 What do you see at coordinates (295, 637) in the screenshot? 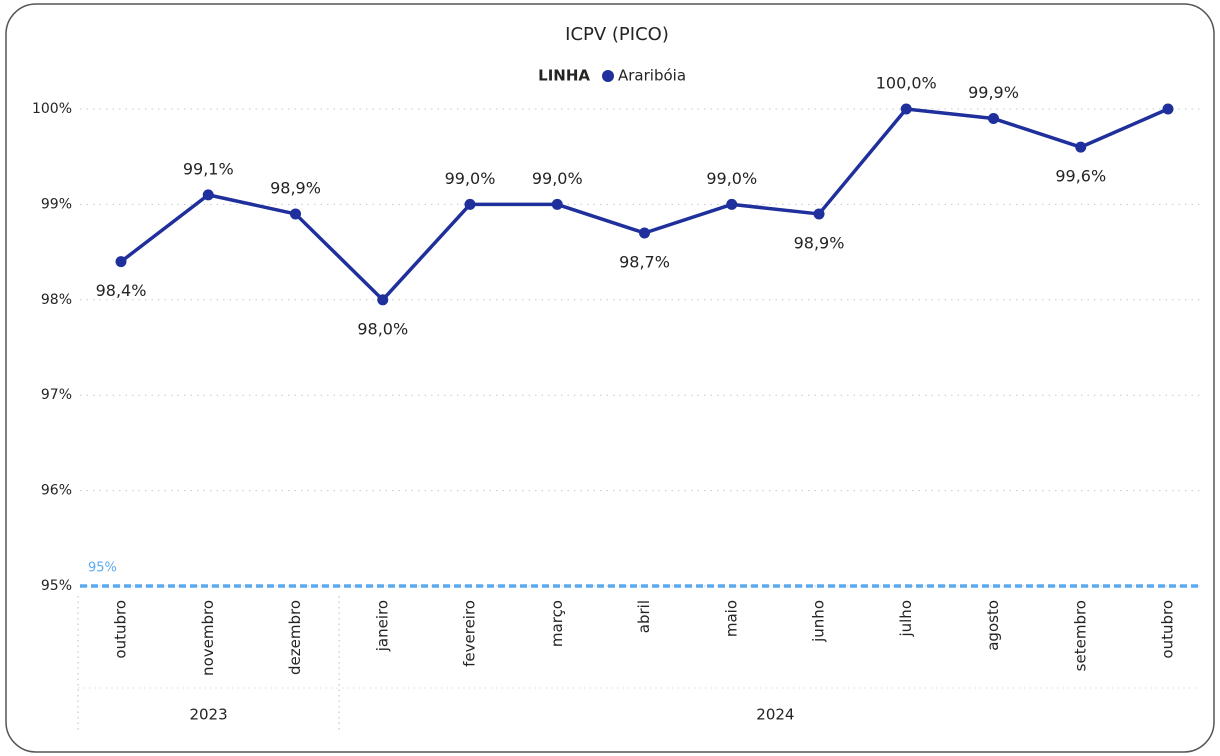
I see `x-tick-label: dezembro` at bounding box center [295, 637].